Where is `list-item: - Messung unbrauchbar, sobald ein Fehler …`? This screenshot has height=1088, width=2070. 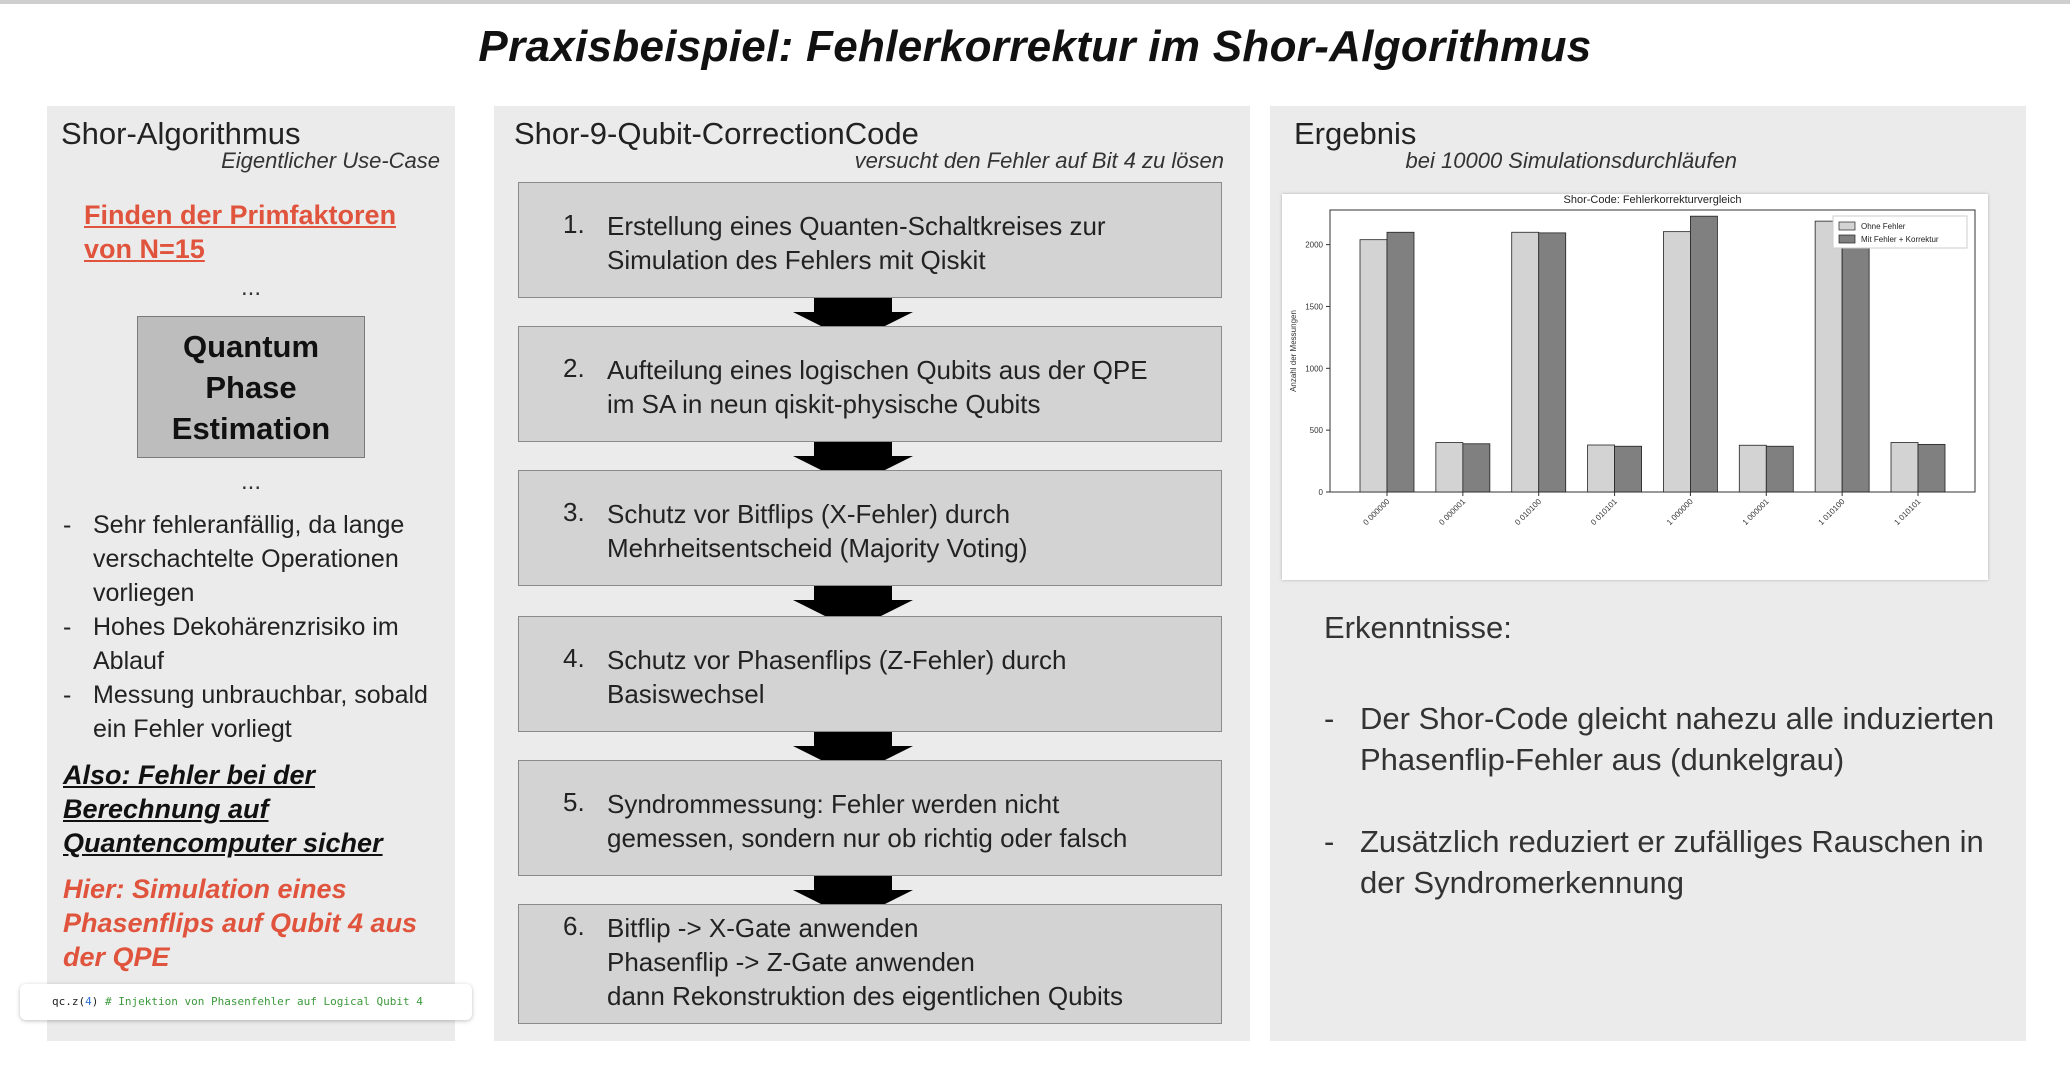
list-item: - Messung unbrauchbar, sobald ein Fehler … is located at coordinates (245, 712).